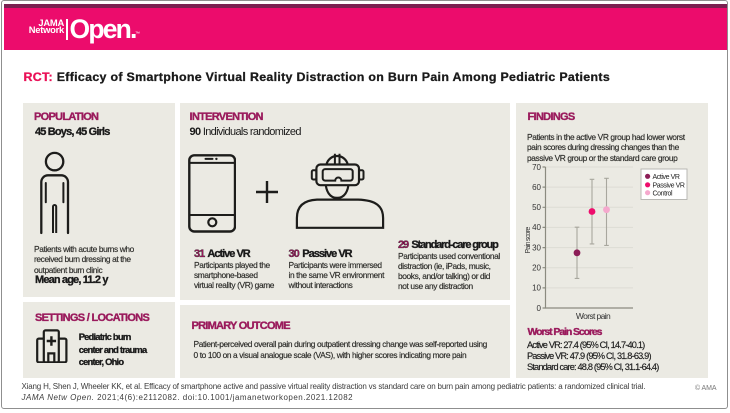 The height and width of the screenshot is (413, 730). What do you see at coordinates (666, 177) in the screenshot?
I see `svg-text: Active VR` at bounding box center [666, 177].